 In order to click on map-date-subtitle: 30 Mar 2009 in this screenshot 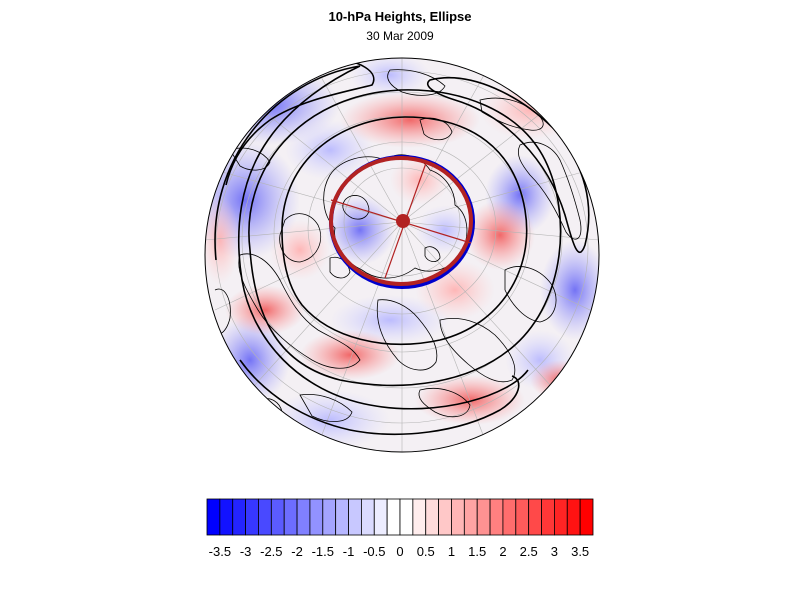, I will do `click(400, 36)`.